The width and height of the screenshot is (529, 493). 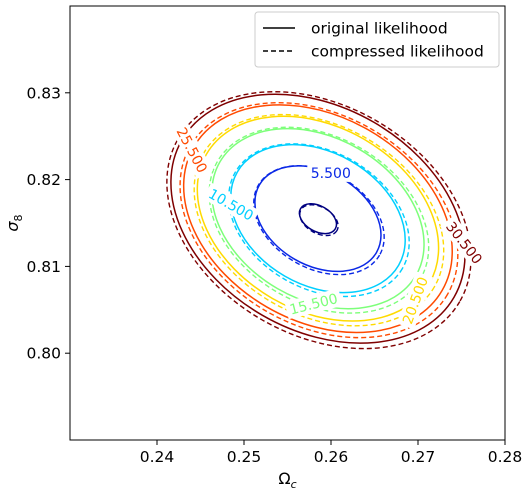 I want to click on x-axis-label-subscript: c, so click(x=294, y=484).